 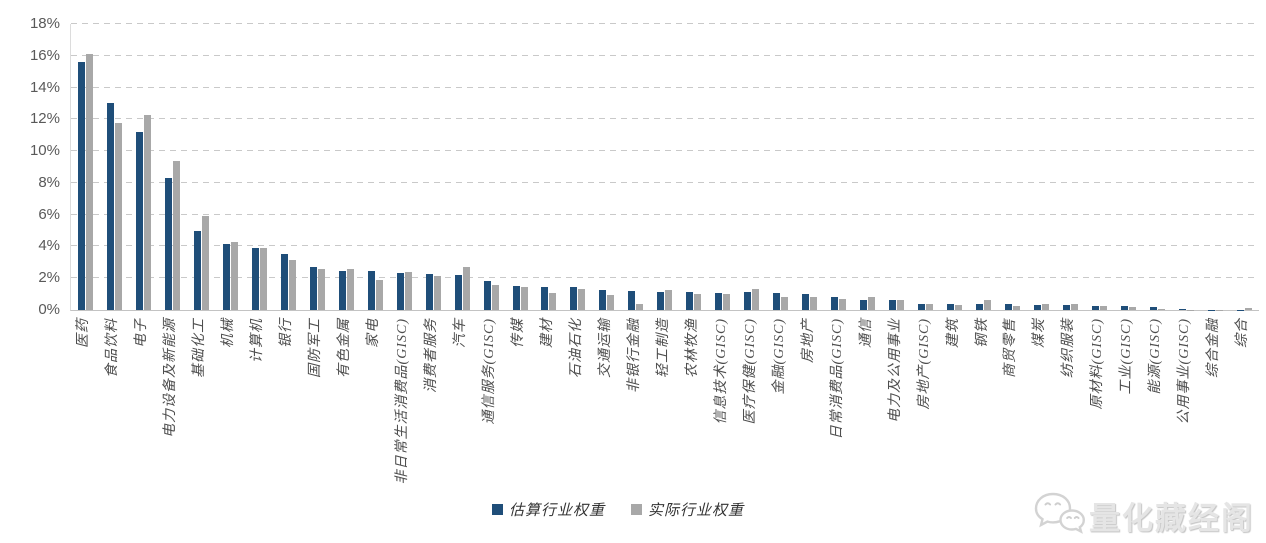 What do you see at coordinates (229, 333) in the screenshot?
I see `x-axis-label: 机械` at bounding box center [229, 333].